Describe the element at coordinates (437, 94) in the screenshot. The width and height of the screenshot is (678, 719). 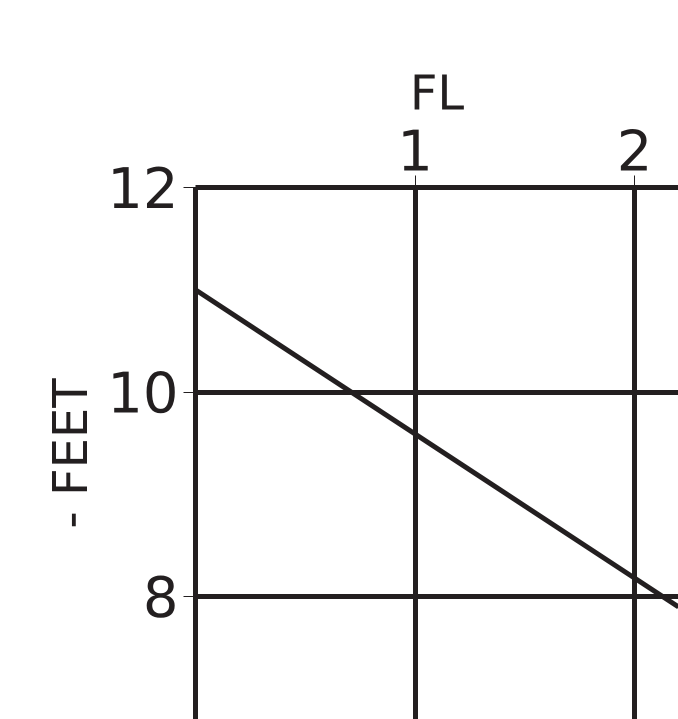
I see `x-axis-title: FL` at that location.